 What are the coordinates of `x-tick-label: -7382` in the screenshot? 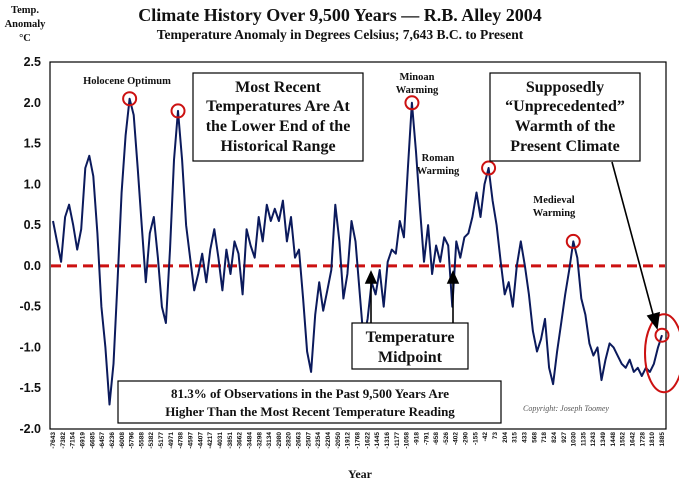 It's located at (63, 440).